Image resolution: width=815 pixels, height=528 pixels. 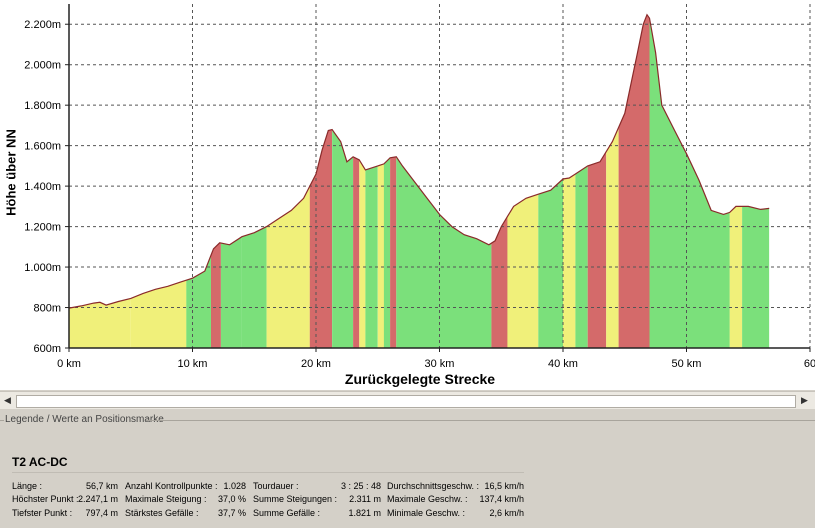 What do you see at coordinates (287, 513) in the screenshot?
I see `stat-label: Summe Gefälle :` at bounding box center [287, 513].